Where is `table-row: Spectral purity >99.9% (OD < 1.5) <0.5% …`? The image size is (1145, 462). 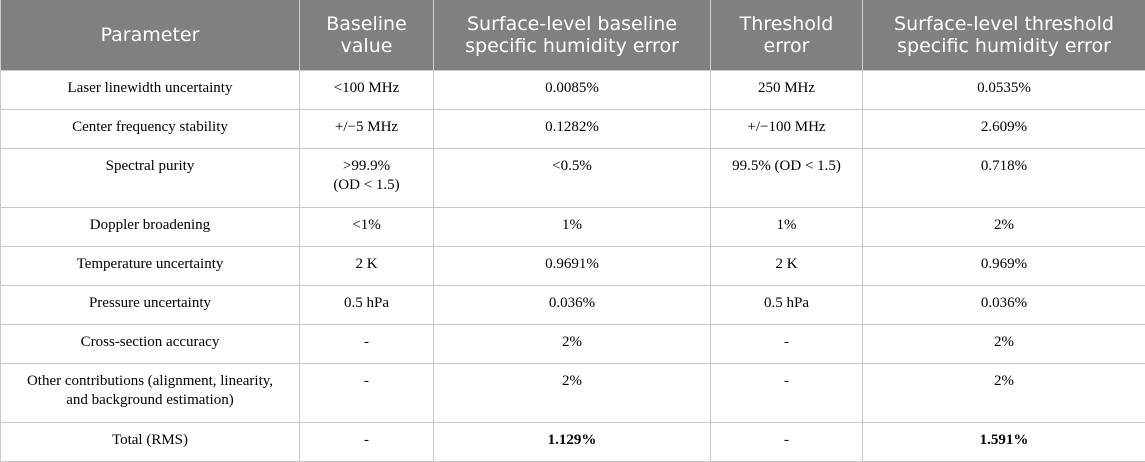
table-row: Spectral purity >99.9% (OD < 1.5) <0.5% … is located at coordinates (573, 178).